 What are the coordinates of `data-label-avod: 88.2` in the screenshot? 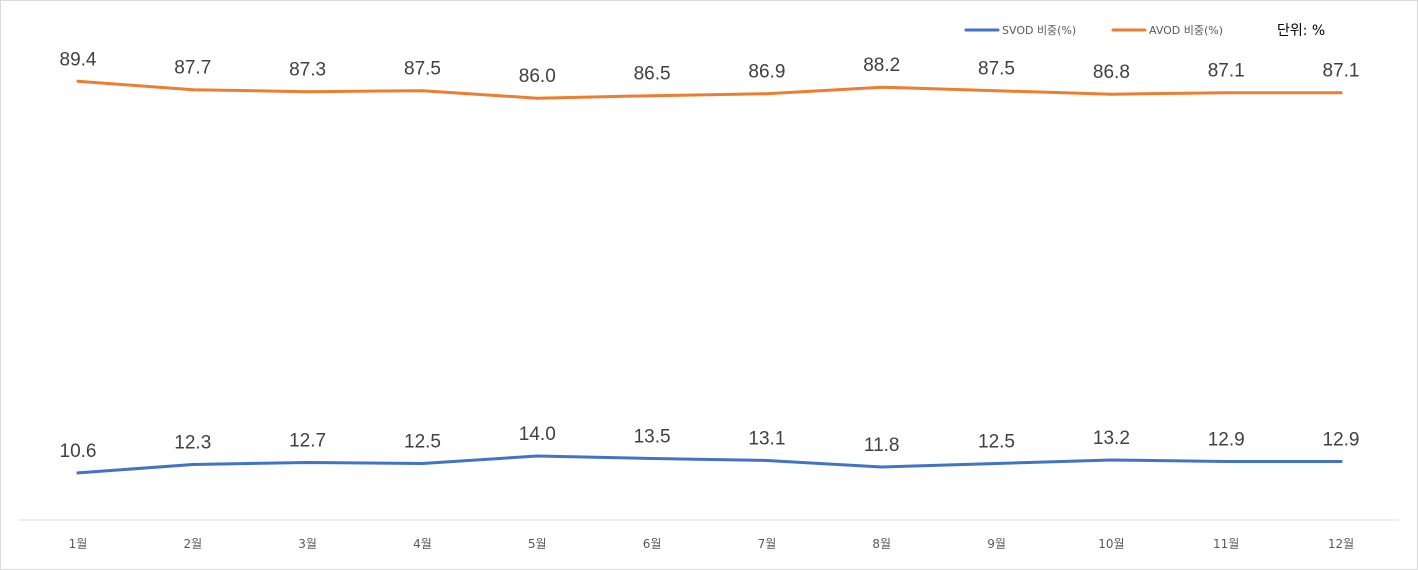 It's located at (881, 65).